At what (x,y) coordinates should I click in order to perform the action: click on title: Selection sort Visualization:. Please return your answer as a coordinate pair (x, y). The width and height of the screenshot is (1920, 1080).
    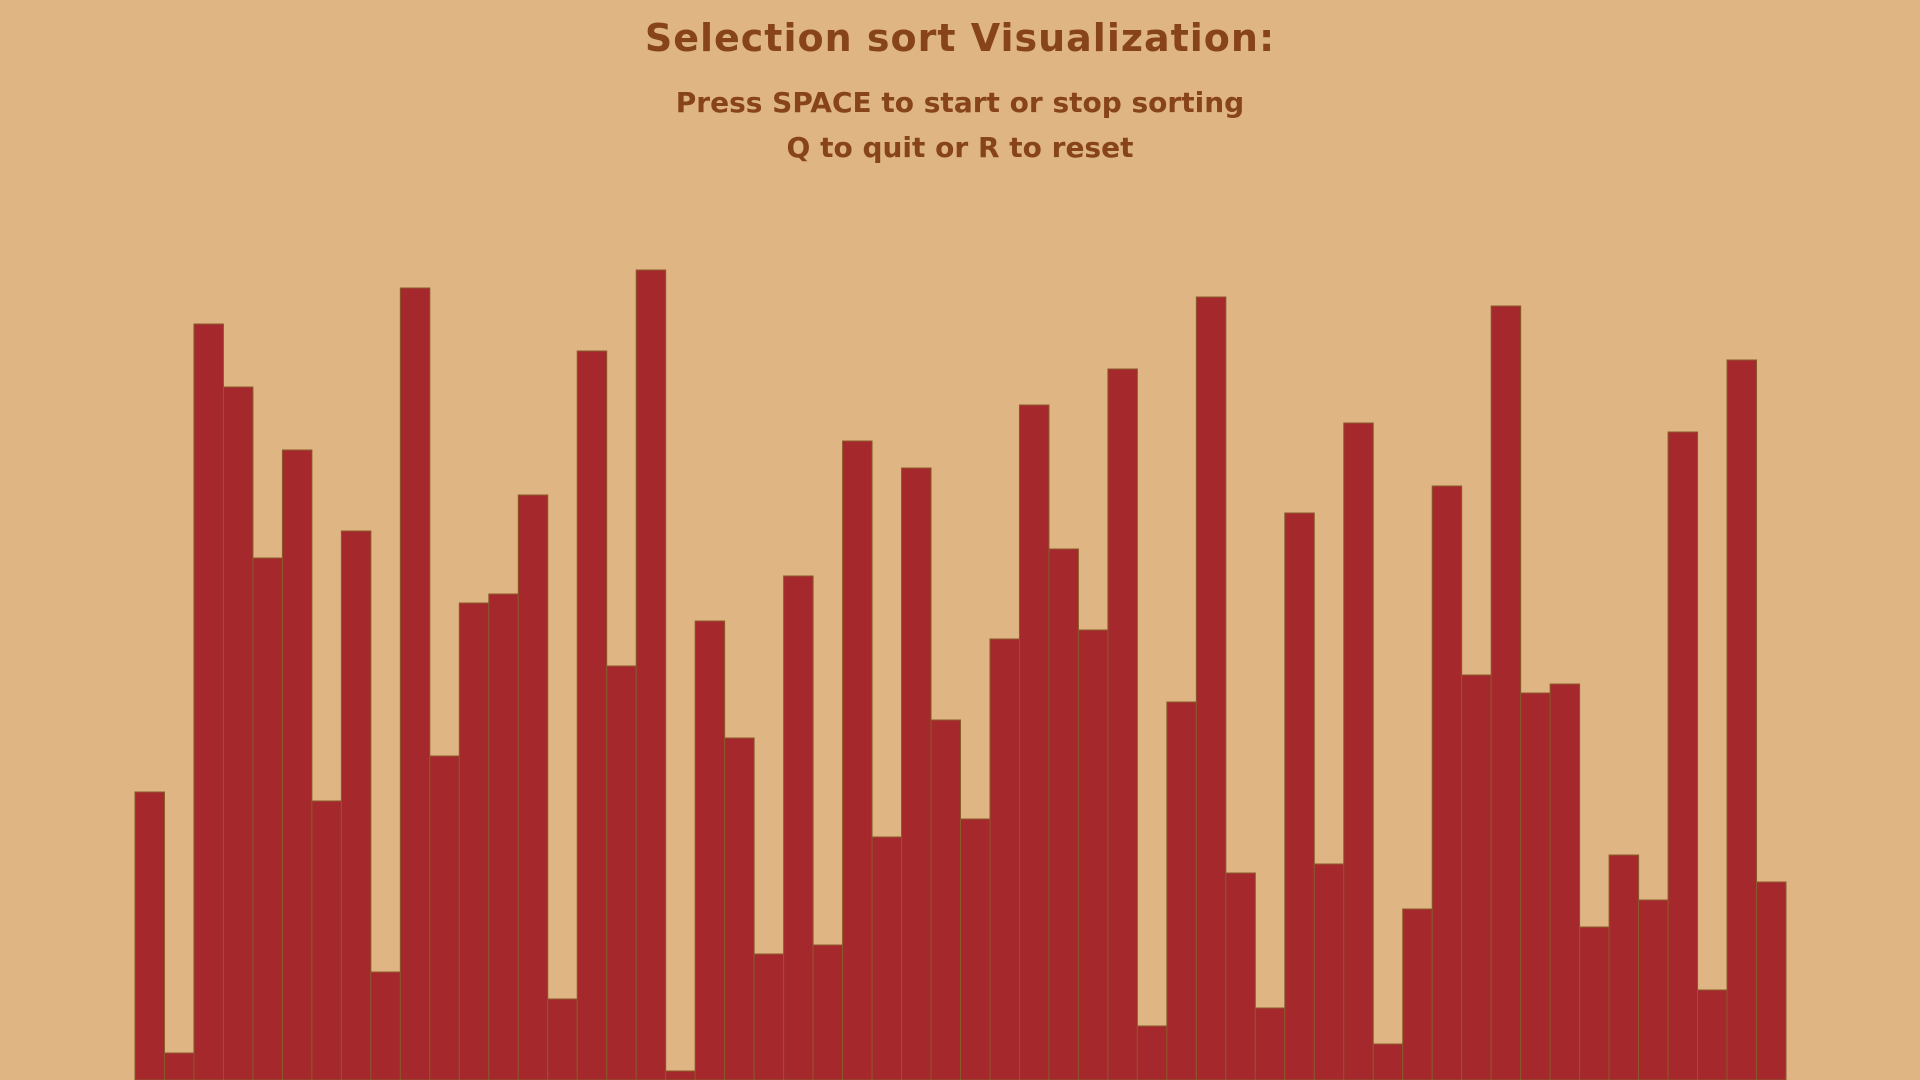
    Looking at the image, I should click on (960, 38).